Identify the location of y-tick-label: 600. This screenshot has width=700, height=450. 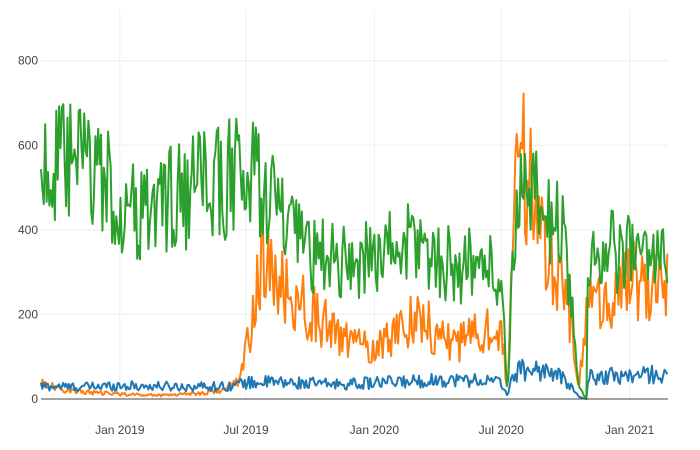
(28, 145).